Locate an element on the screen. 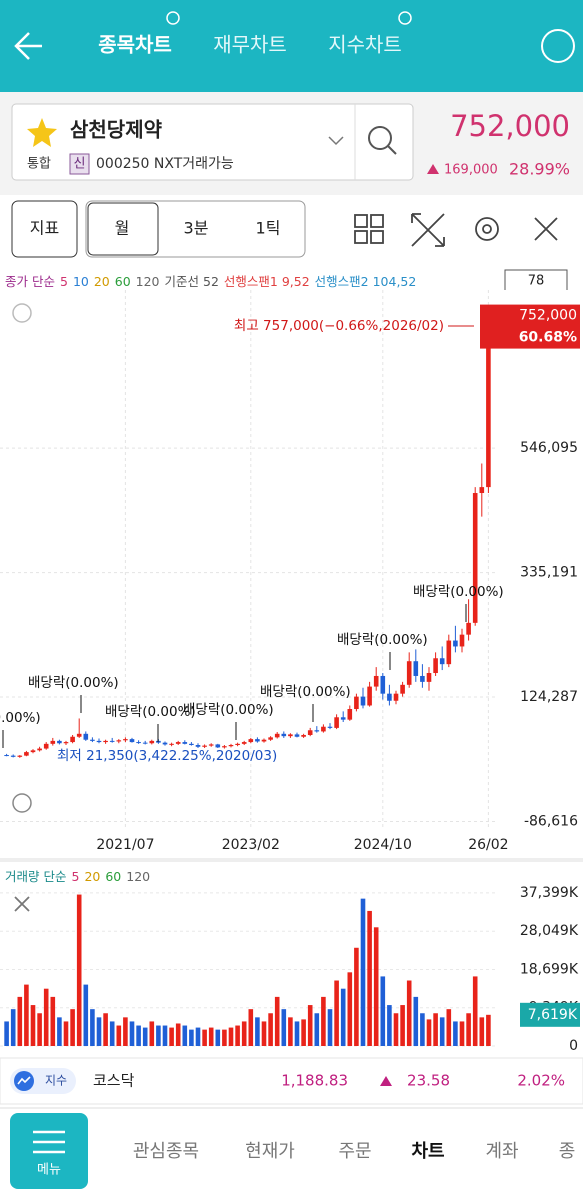  legend-item: 120 is located at coordinates (138, 876).